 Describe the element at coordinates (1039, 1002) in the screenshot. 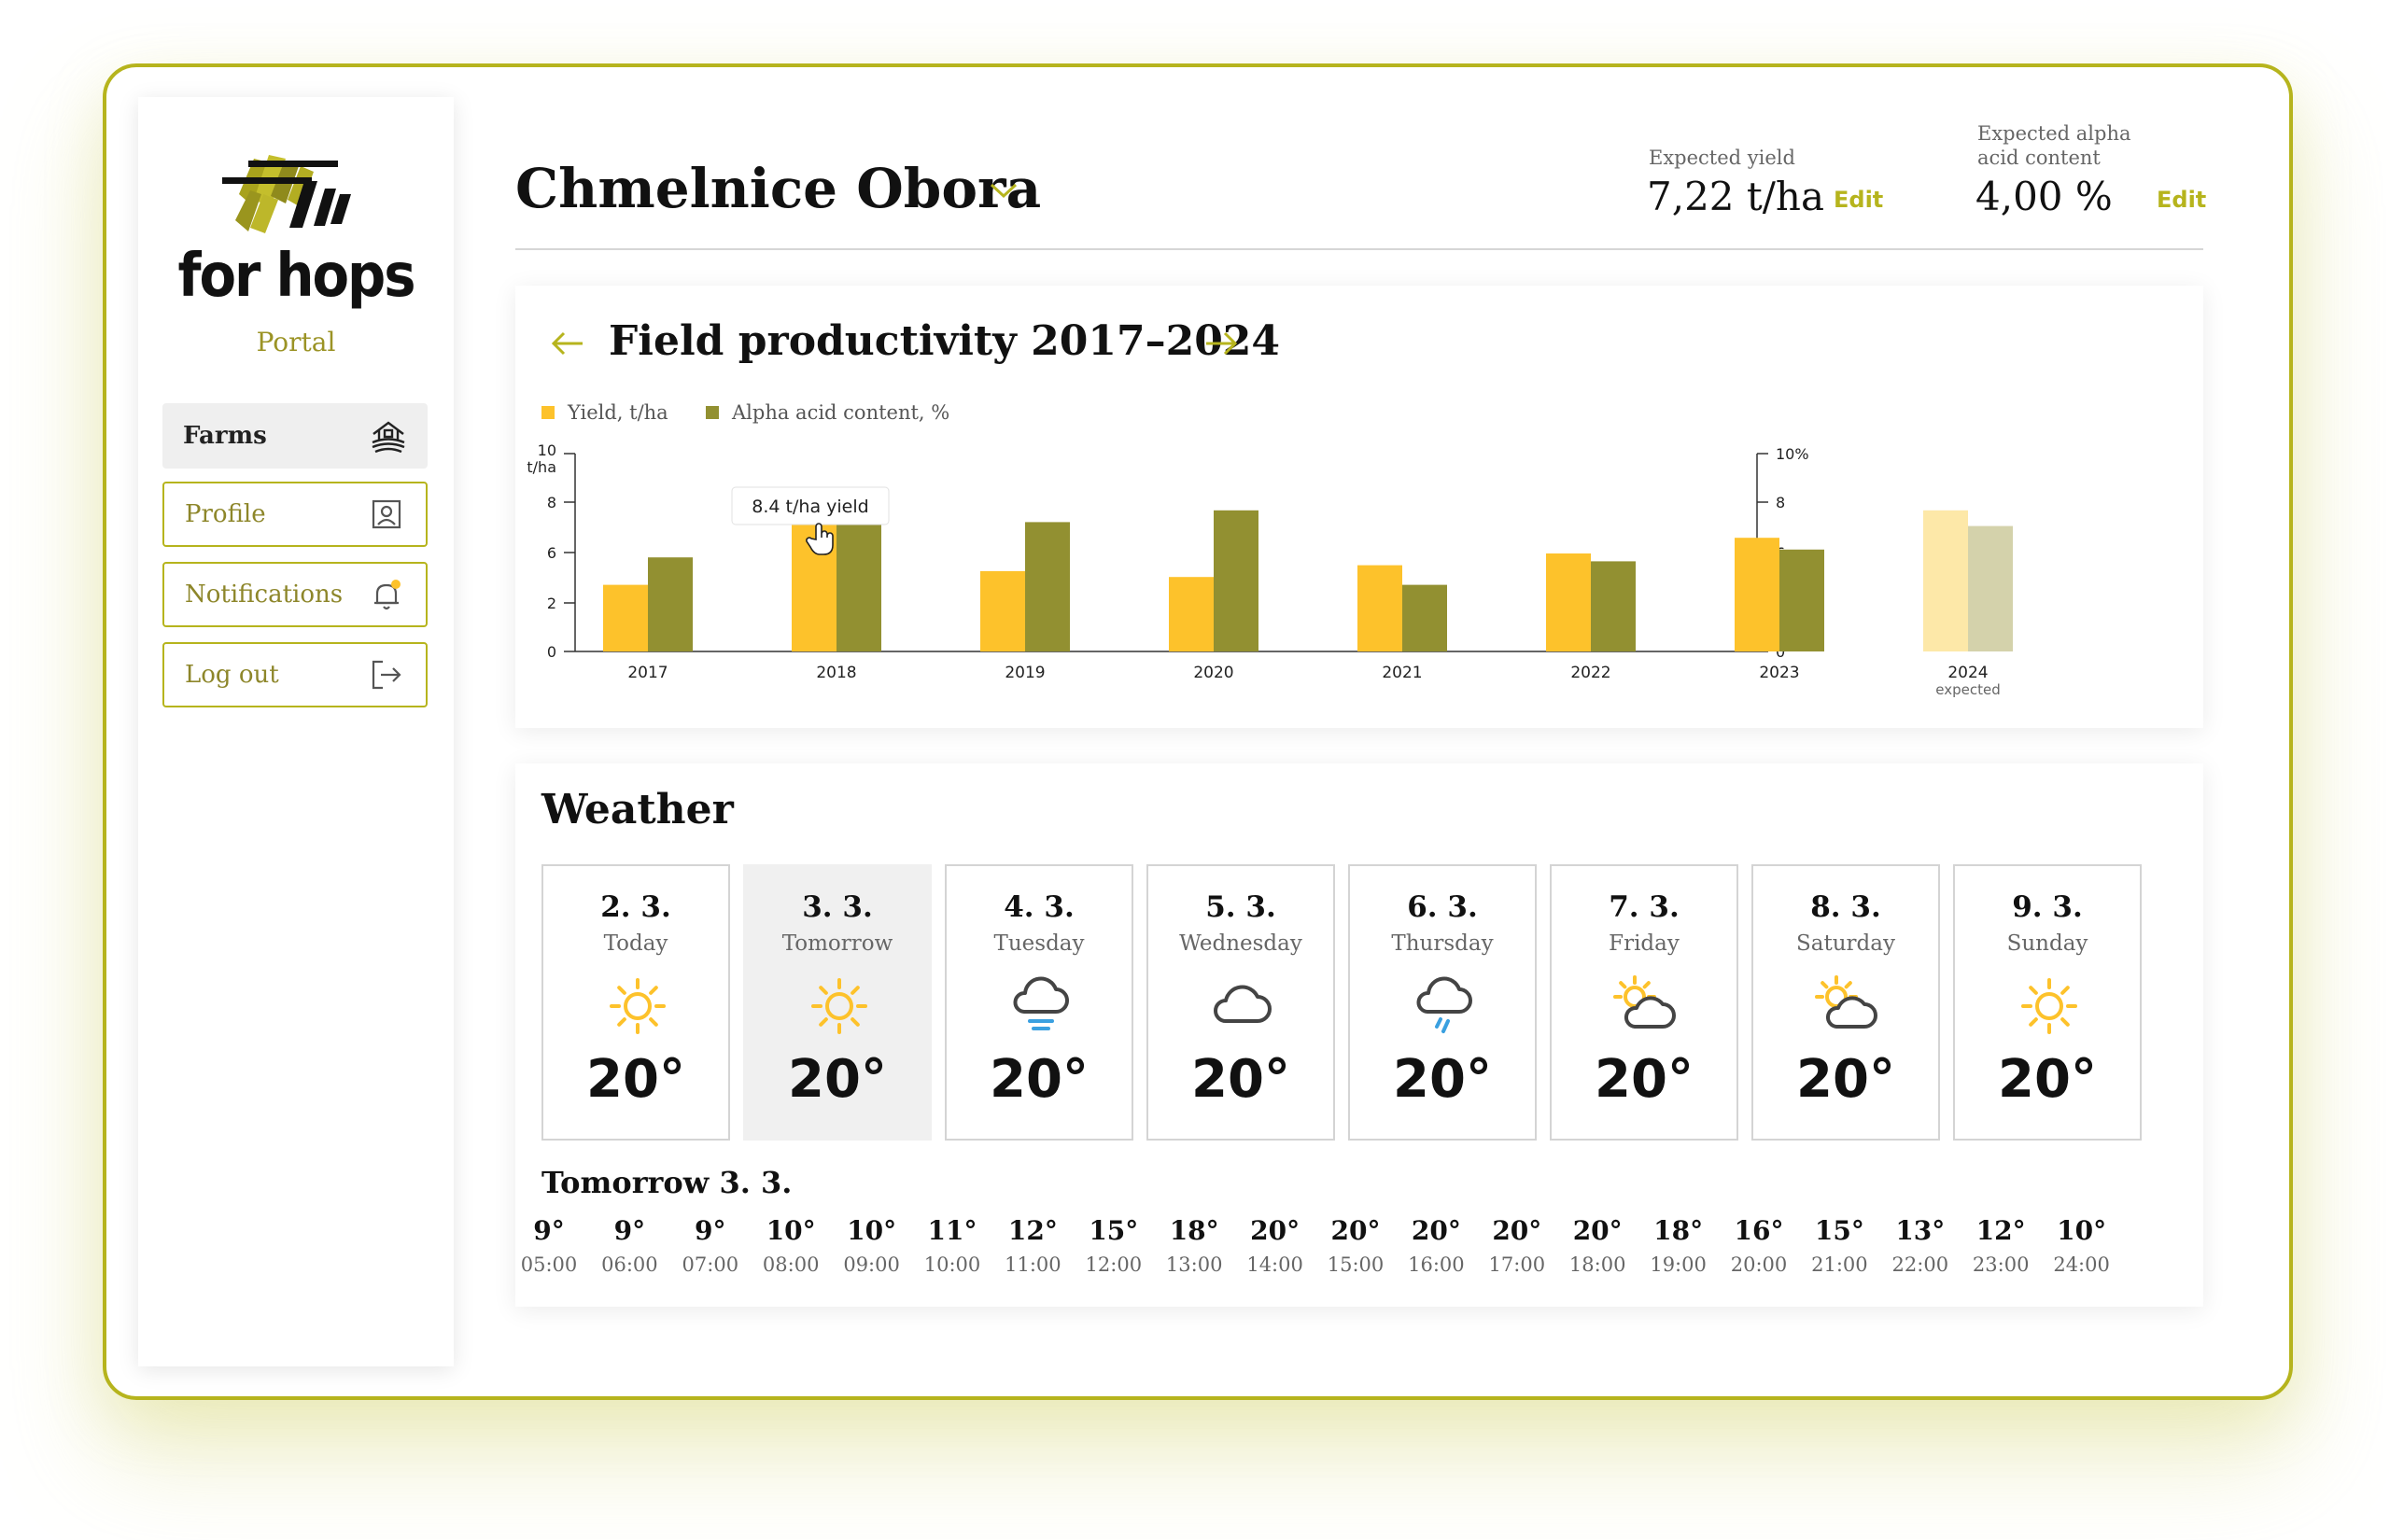

I see `day-card: 4. 3. Tuesday 20°` at that location.